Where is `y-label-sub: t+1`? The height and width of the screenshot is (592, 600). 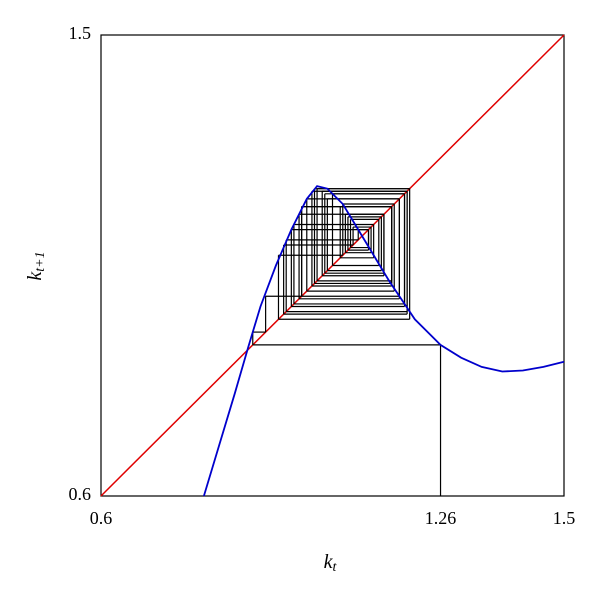 y-label-sub: t+1 is located at coordinates (40, 261).